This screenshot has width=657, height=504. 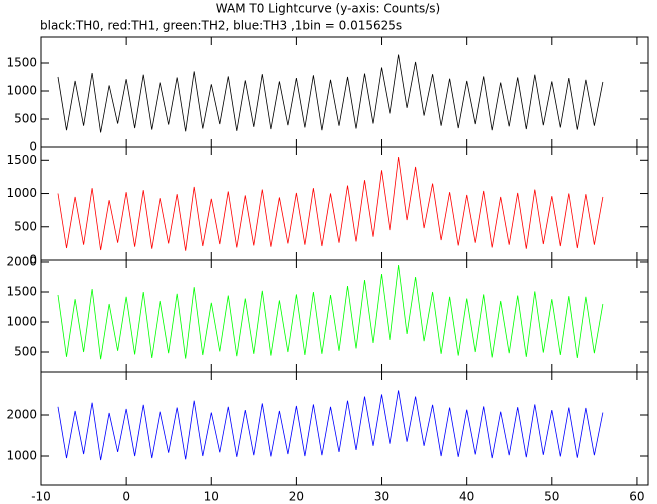 What do you see at coordinates (126, 497) in the screenshot?
I see `x-tick-label: 0` at bounding box center [126, 497].